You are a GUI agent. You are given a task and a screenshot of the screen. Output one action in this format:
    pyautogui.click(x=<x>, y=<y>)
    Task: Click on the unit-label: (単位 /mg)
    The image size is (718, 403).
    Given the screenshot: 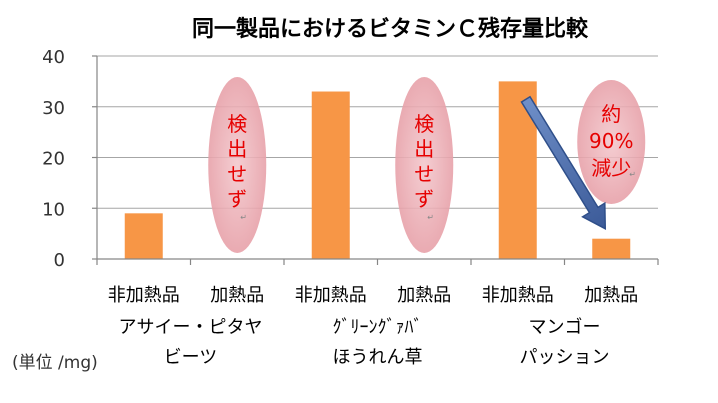 What is the action you would take?
    pyautogui.click(x=55, y=363)
    